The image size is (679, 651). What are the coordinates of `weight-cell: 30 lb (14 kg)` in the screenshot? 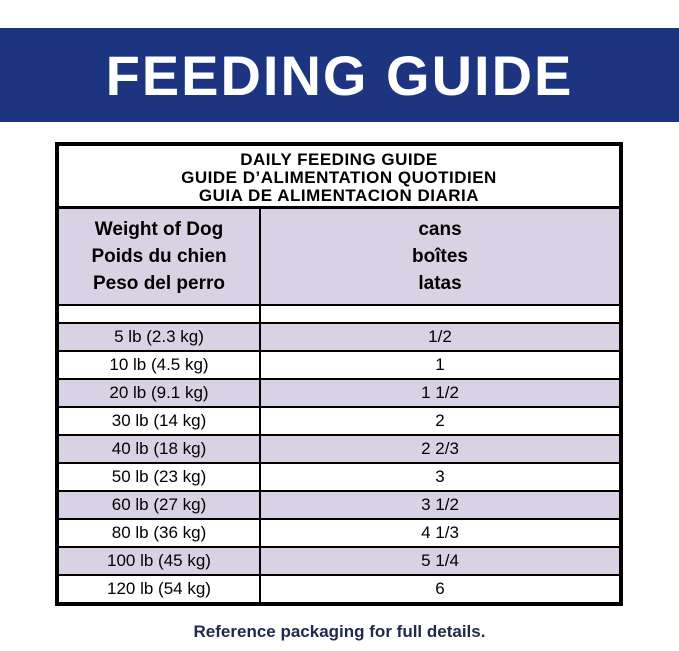 It's located at (160, 421).